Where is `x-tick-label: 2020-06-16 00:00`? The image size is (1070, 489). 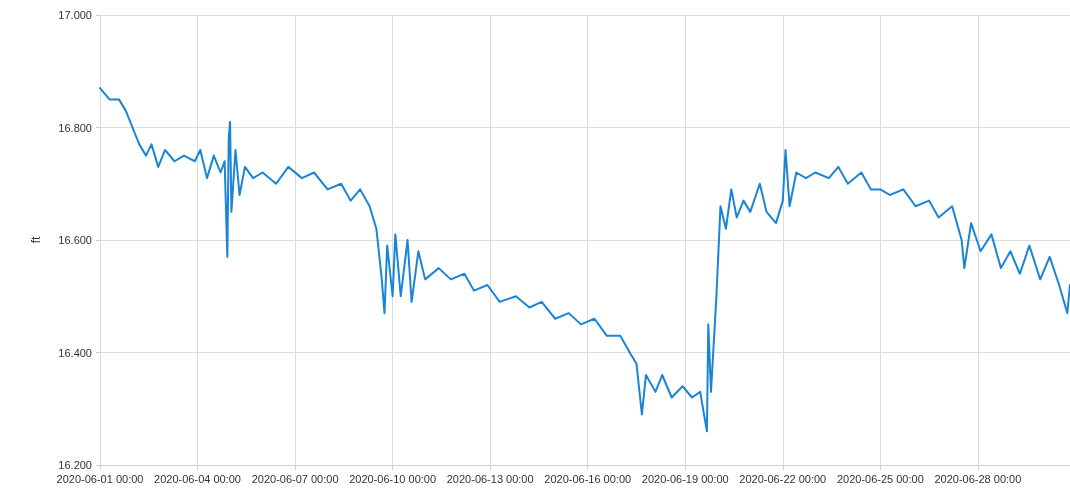 x-tick-label: 2020-06-16 00:00 is located at coordinates (588, 478).